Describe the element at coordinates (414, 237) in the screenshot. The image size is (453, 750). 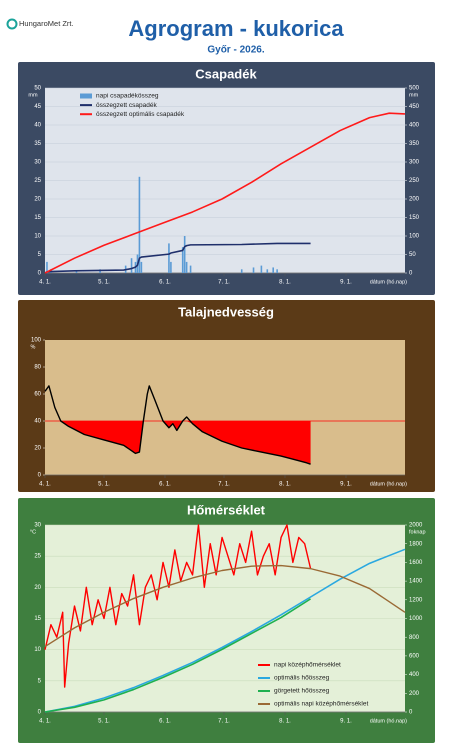
I see `y2-tick-label: 100` at that location.